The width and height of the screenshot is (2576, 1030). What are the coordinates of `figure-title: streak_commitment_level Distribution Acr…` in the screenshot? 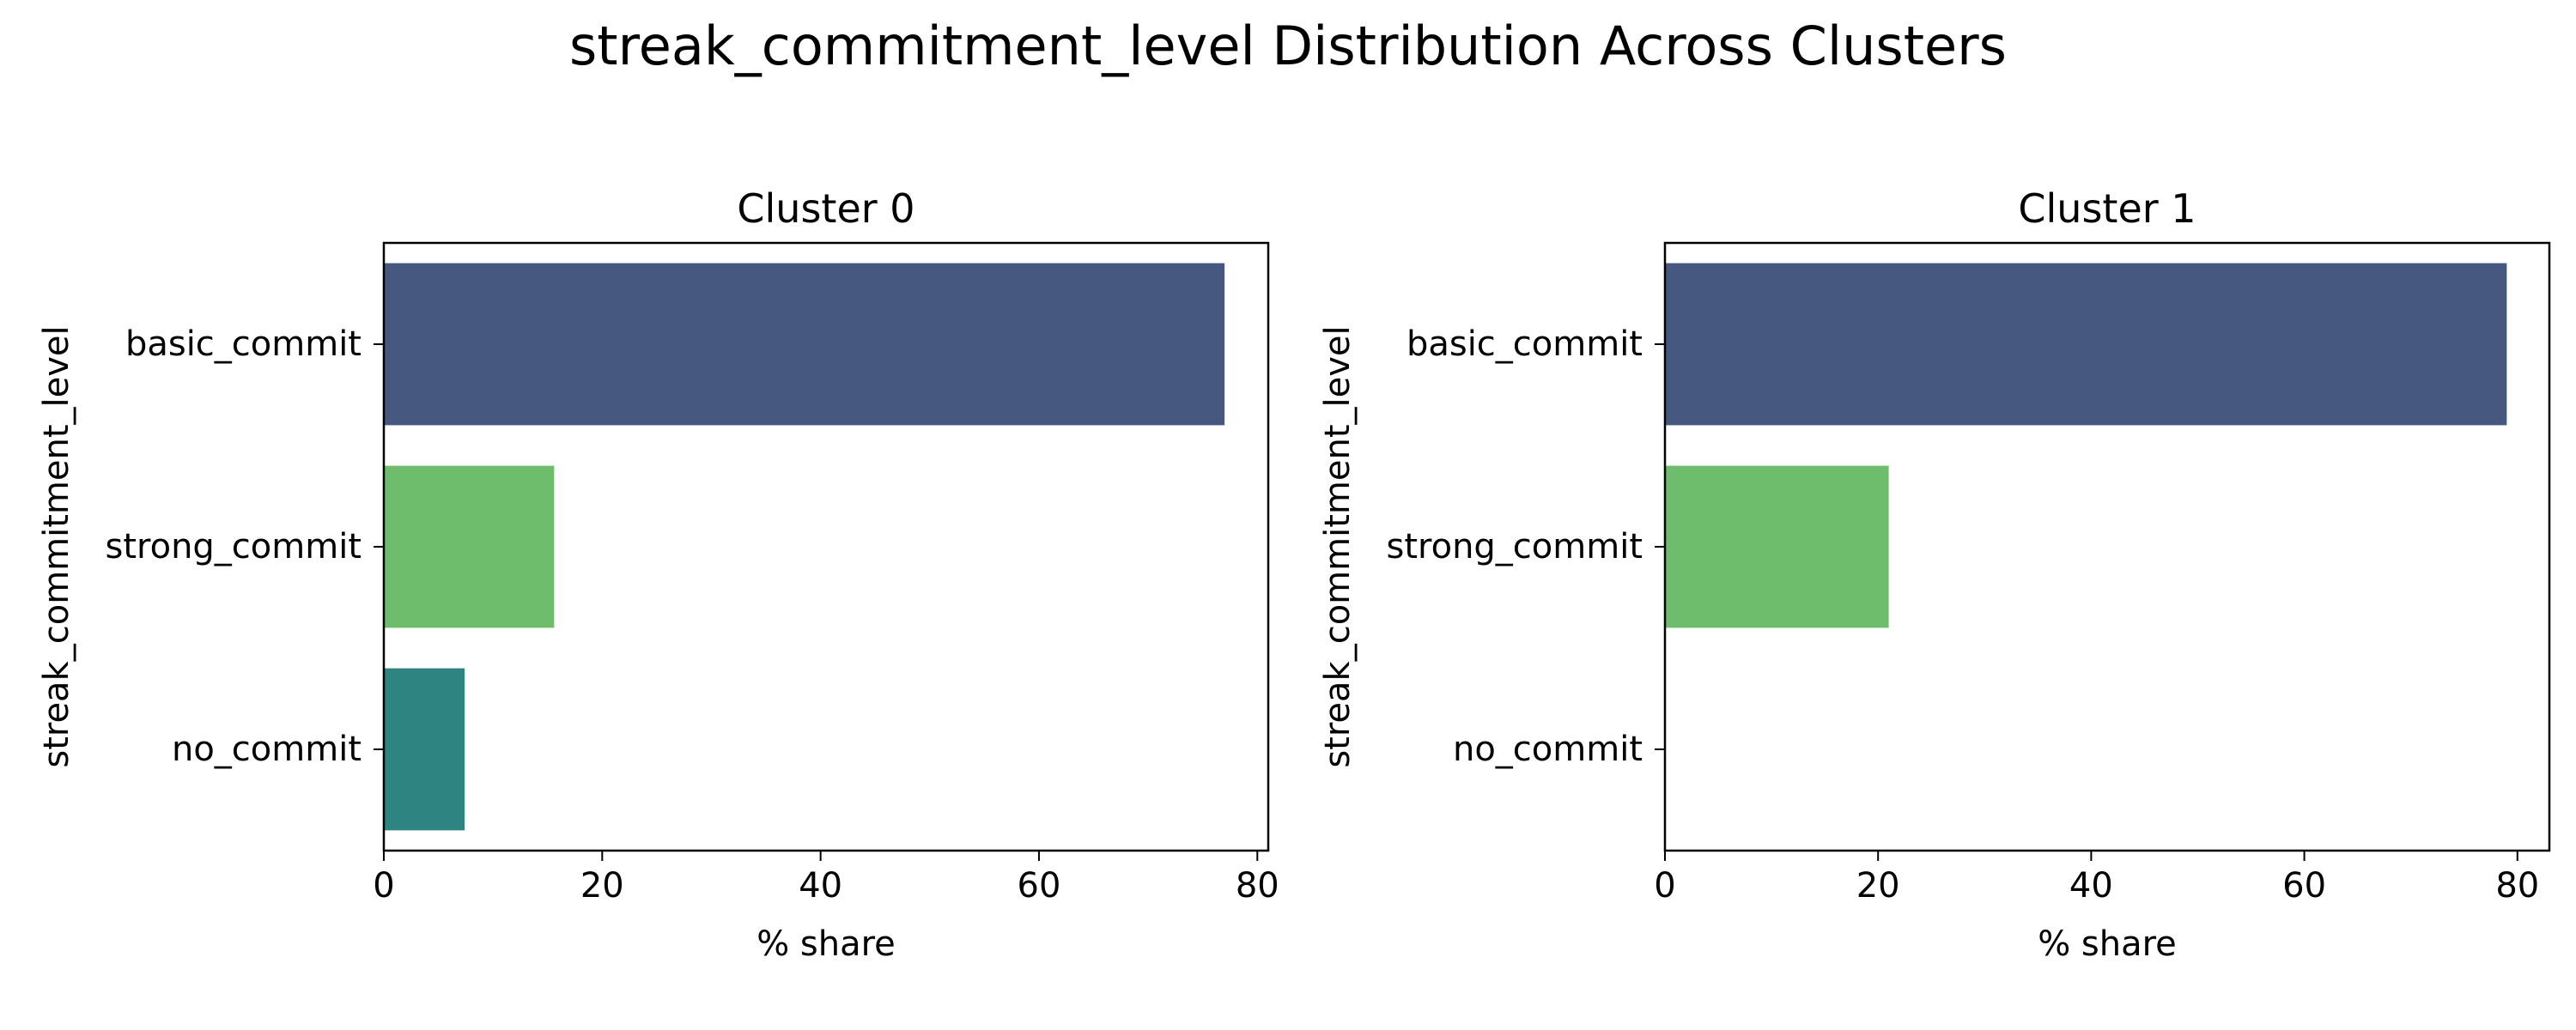 It's located at (1288, 46).